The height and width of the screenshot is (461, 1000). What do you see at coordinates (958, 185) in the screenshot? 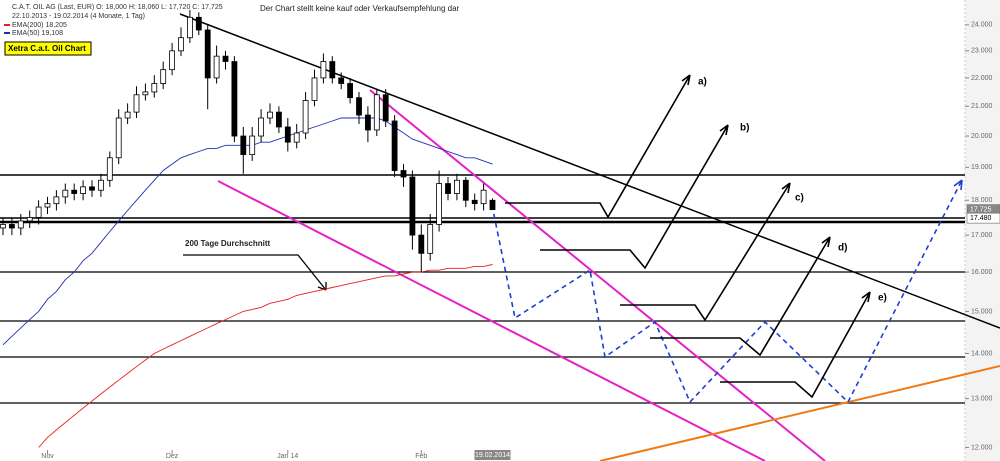
I see `arrow-head` at bounding box center [958, 185].